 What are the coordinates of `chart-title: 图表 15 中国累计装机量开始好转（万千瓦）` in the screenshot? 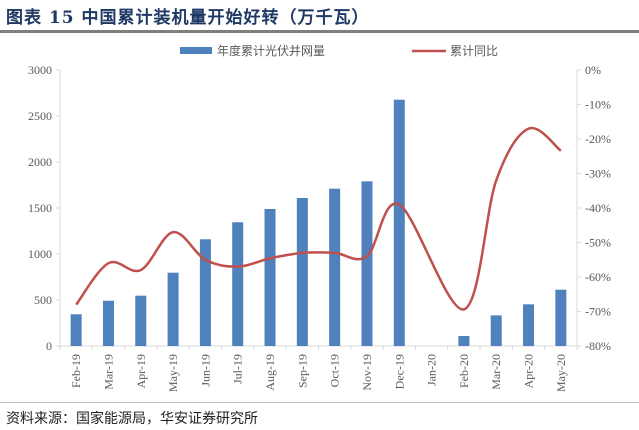 It's located at (188, 18).